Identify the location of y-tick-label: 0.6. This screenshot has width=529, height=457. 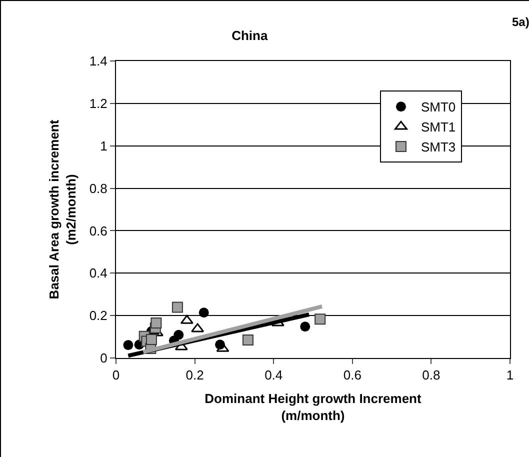
(98, 230).